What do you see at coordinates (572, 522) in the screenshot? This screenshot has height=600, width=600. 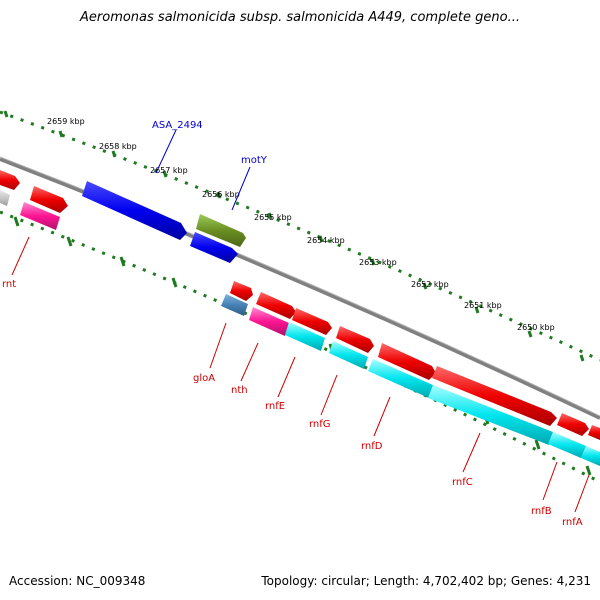 I see `gene-label-rnfA: rnfA` at bounding box center [572, 522].